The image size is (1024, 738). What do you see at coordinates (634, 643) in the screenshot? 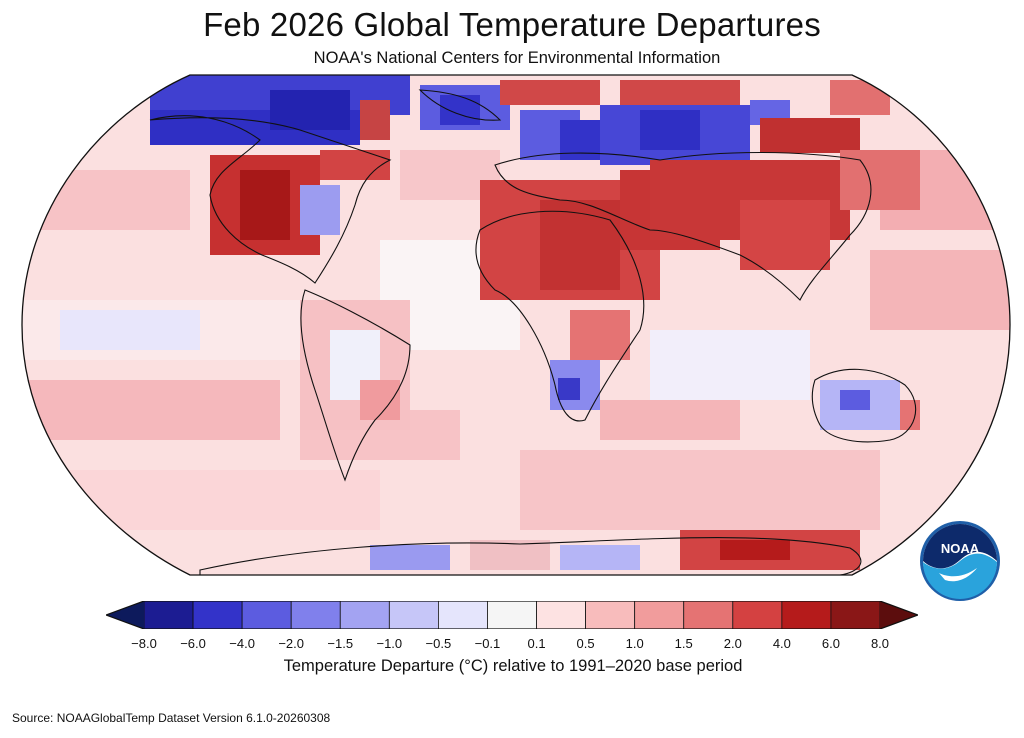
I see `colorbar-tick-label: 1.0` at bounding box center [634, 643].